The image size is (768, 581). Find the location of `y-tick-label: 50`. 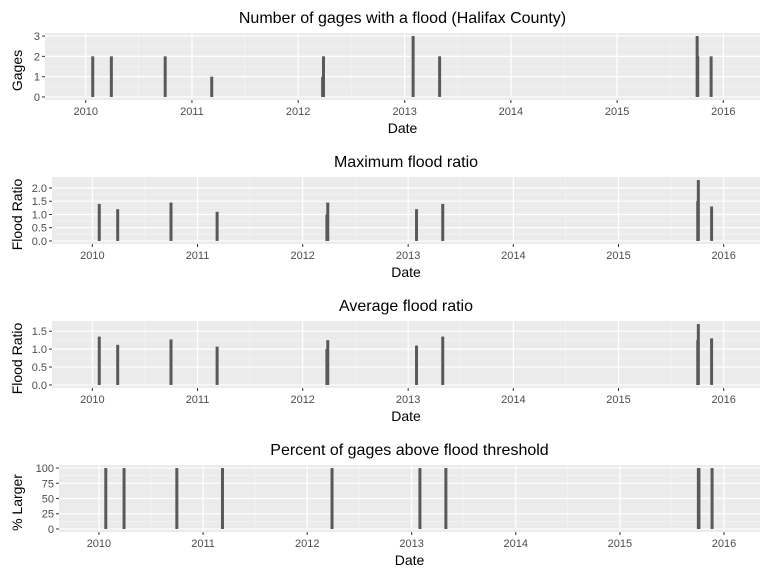

y-tick-label: 50 is located at coordinates (48, 500).